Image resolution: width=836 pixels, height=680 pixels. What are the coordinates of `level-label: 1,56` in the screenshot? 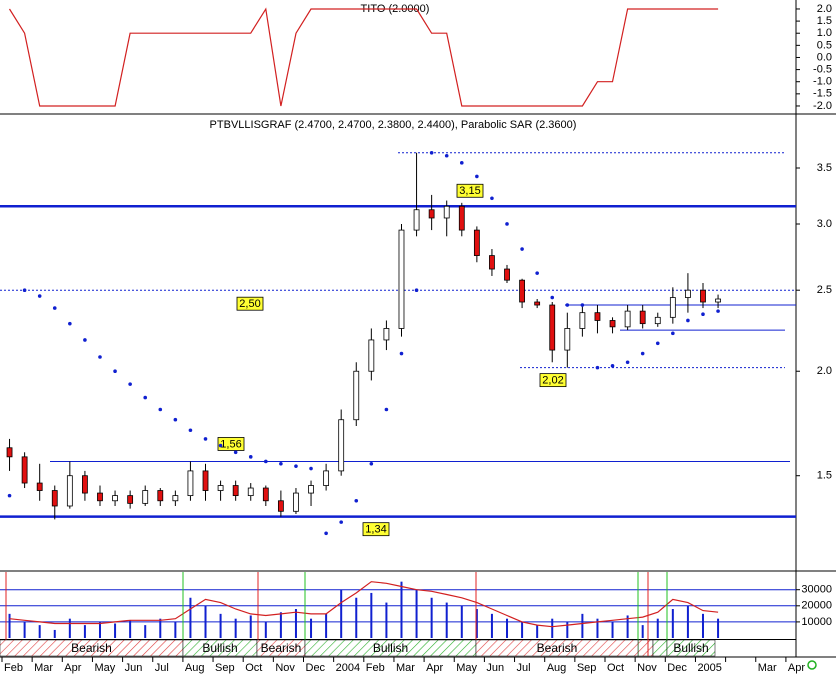 It's located at (230, 444).